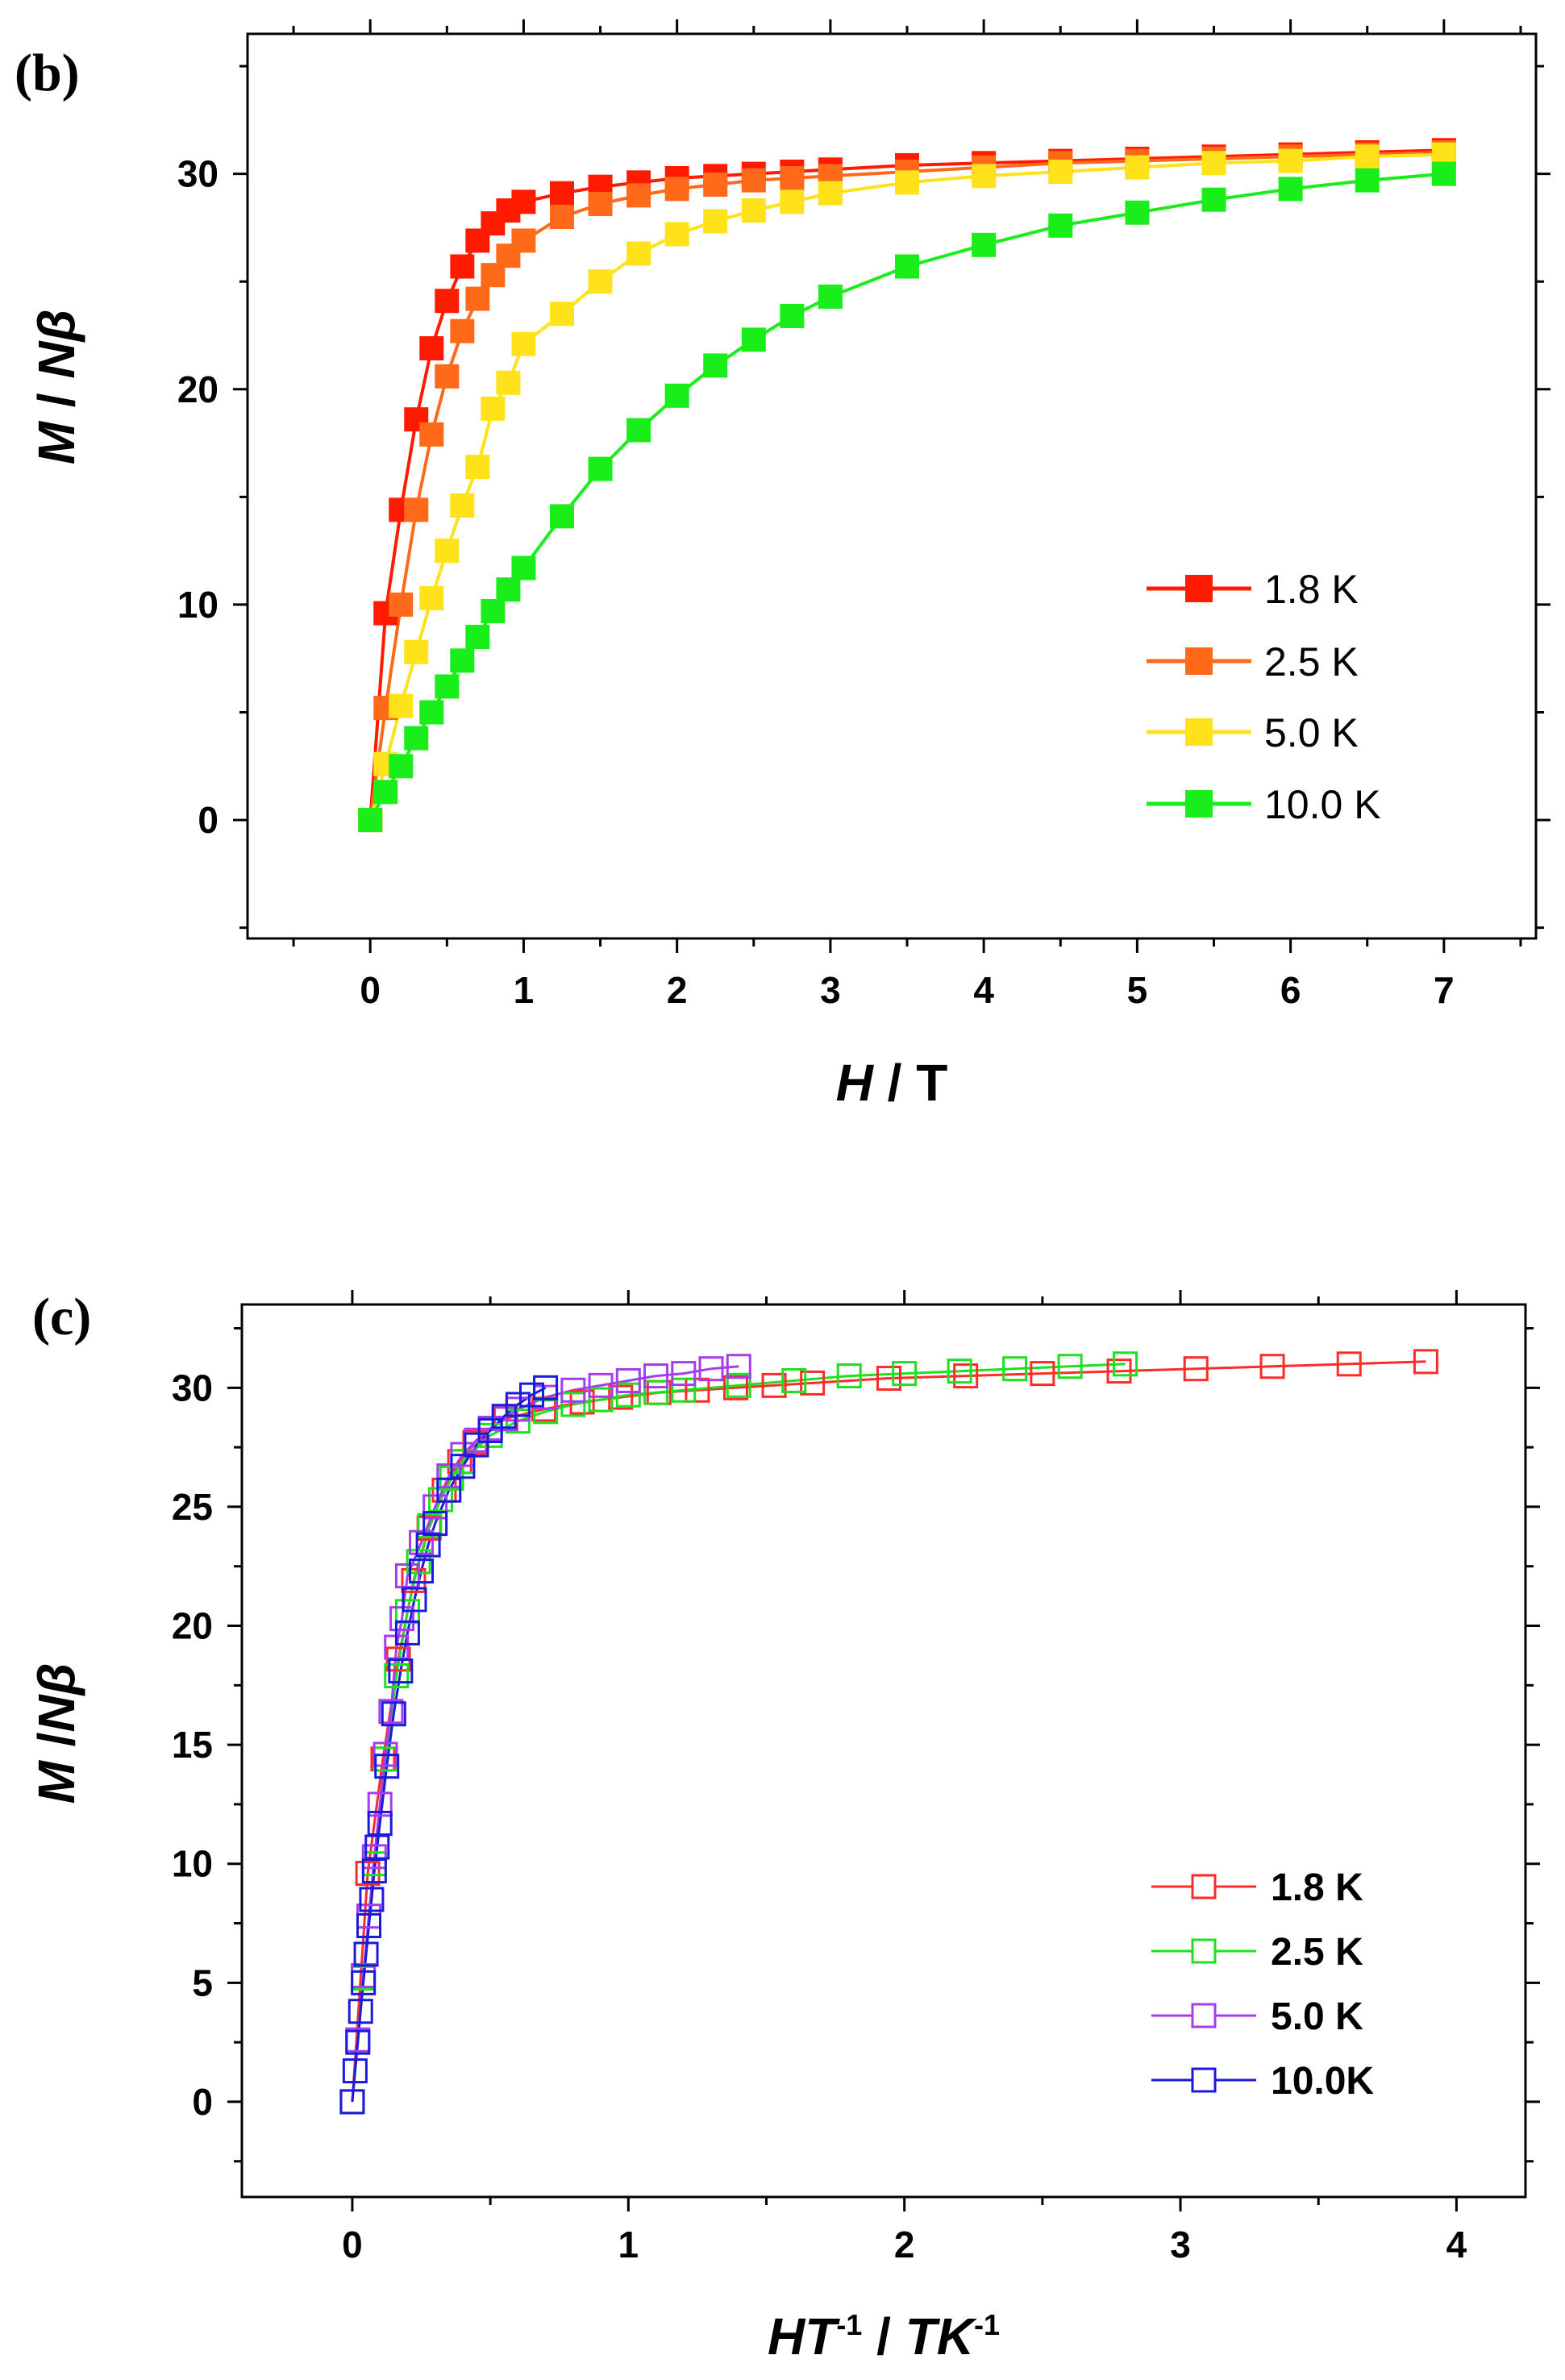 The height and width of the screenshot is (2380, 1565). I want to click on panel-c-y-tick-label: 5, so click(202, 1982).